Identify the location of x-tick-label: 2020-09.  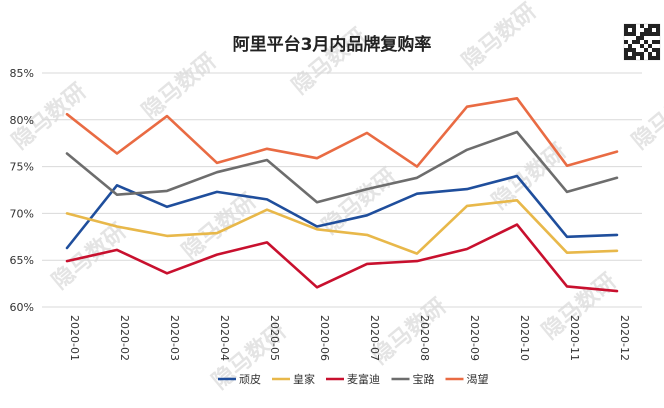
(474, 338).